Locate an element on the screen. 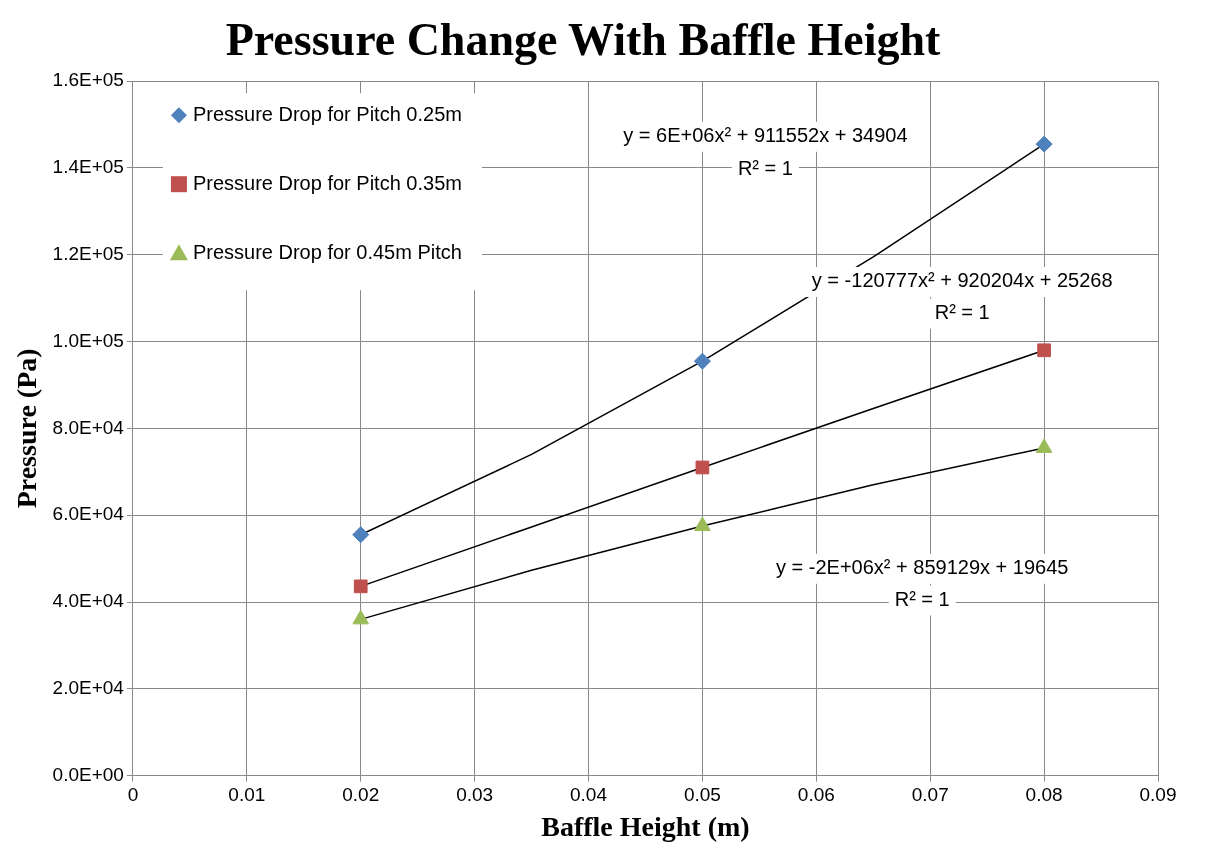  legend-label: Pressure Drop for Pitch 0.35m is located at coordinates (327, 182).